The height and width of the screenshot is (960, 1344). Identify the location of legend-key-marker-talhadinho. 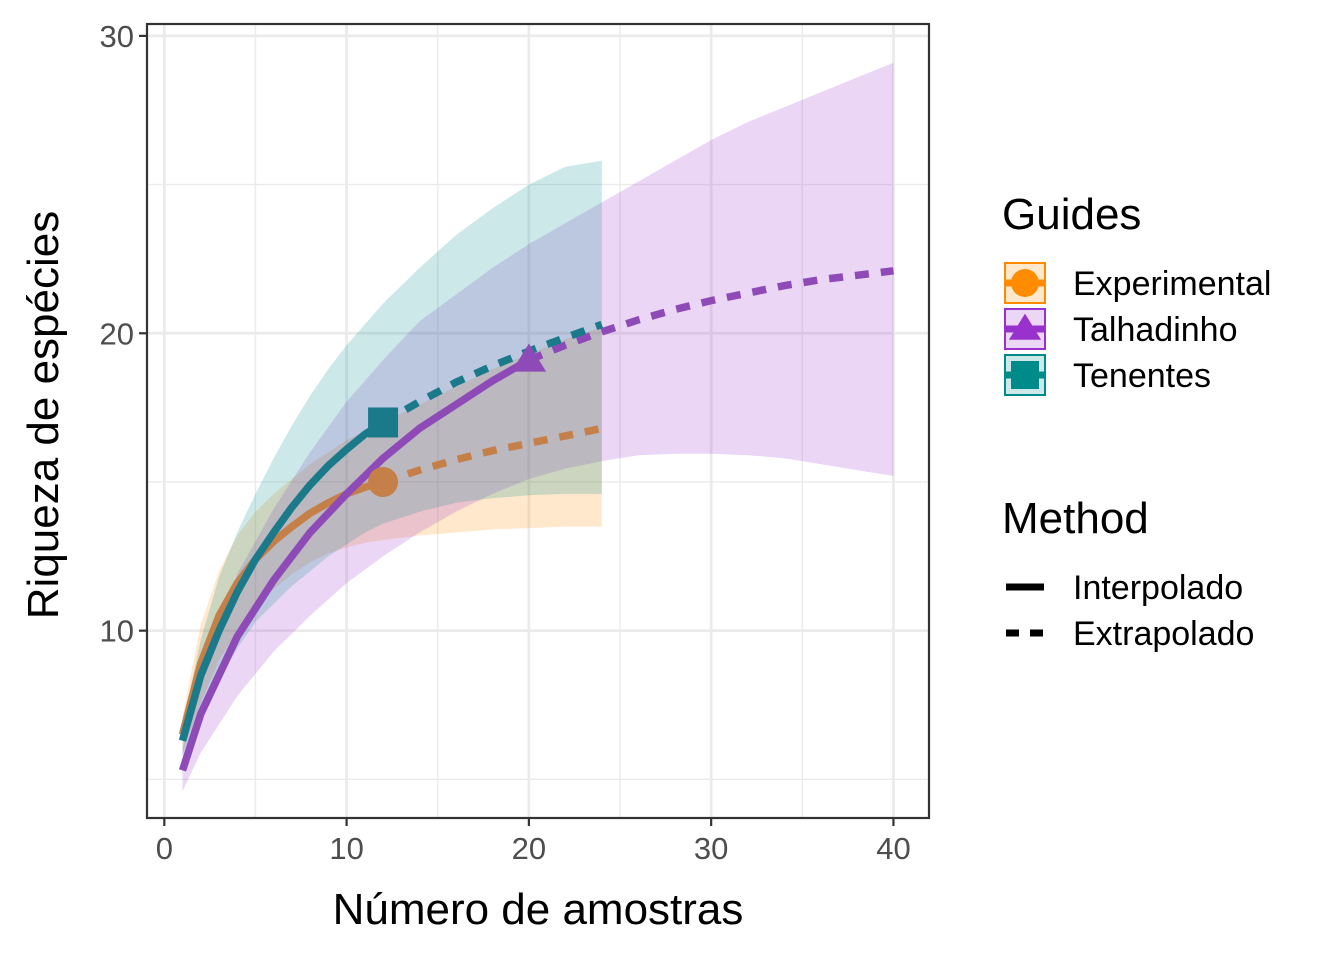
(1025, 326).